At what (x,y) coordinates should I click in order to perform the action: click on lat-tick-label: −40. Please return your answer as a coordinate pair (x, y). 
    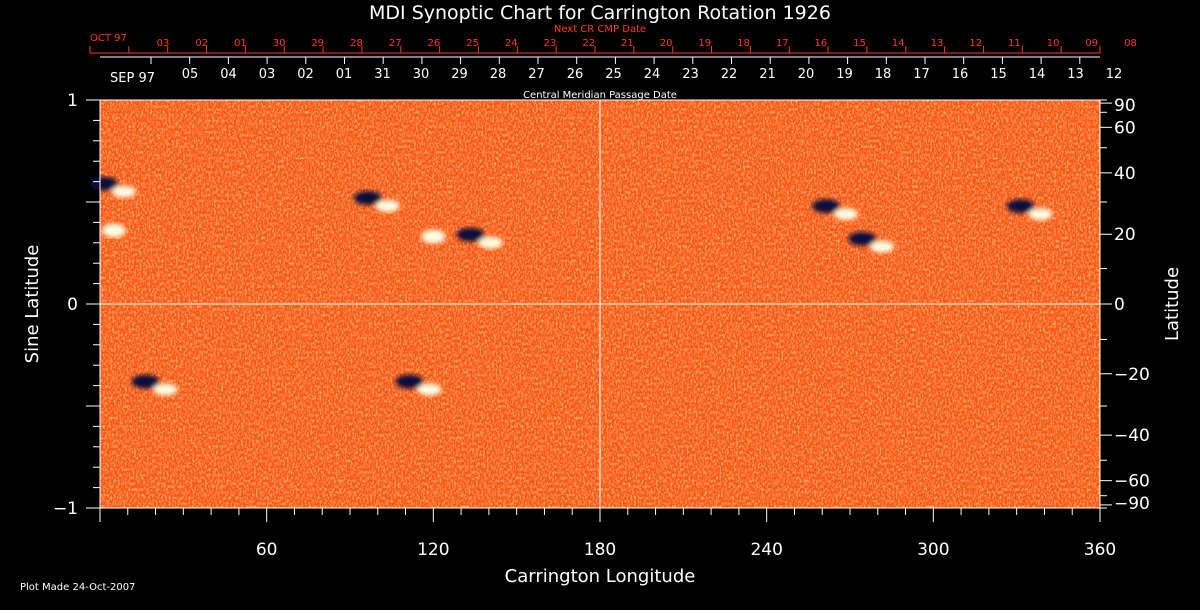
    Looking at the image, I should click on (1132, 436).